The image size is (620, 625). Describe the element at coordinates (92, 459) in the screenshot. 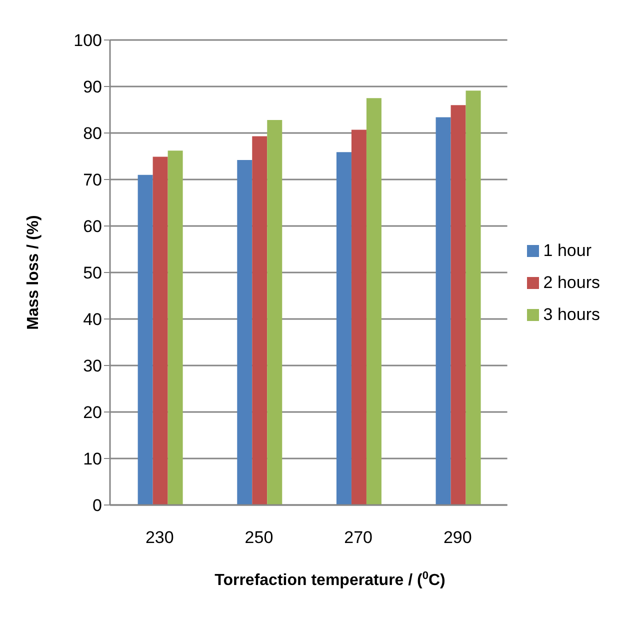

I see `y-tick-label: 10` at that location.